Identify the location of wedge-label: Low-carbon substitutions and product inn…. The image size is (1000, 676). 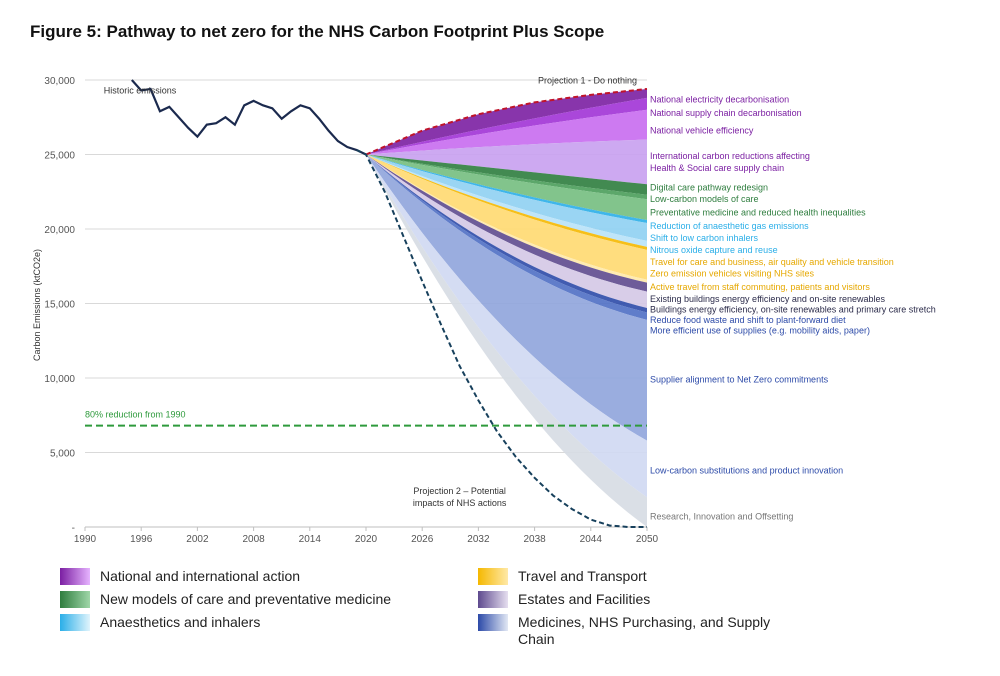
(746, 470).